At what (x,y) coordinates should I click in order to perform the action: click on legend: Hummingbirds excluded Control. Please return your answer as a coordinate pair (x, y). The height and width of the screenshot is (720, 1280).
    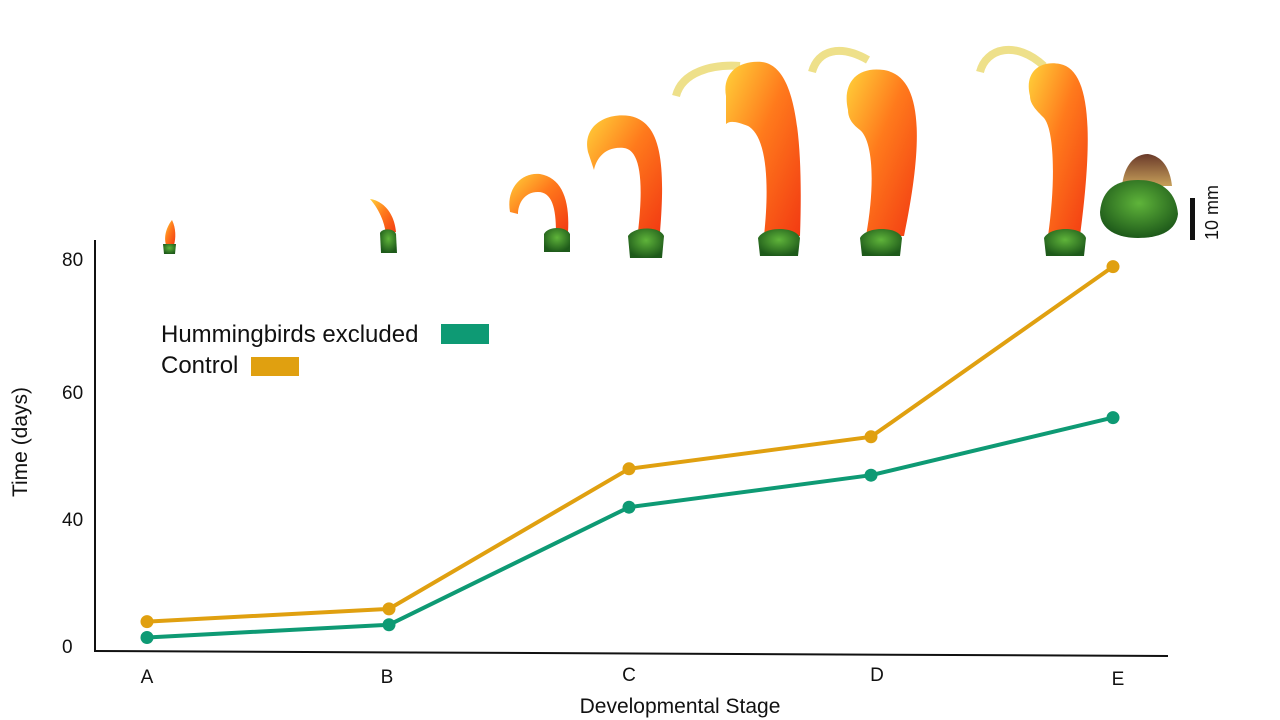
    Looking at the image, I should click on (325, 350).